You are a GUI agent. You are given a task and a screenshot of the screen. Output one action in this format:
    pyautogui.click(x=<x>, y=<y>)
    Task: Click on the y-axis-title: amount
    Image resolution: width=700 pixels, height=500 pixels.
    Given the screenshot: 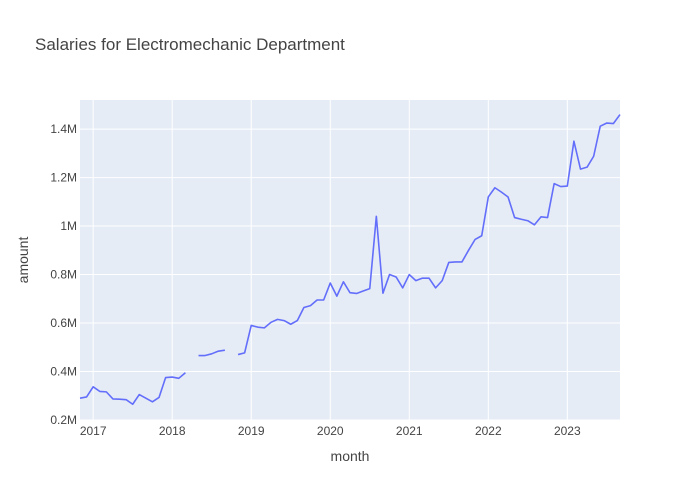 What is the action you would take?
    pyautogui.click(x=23, y=260)
    